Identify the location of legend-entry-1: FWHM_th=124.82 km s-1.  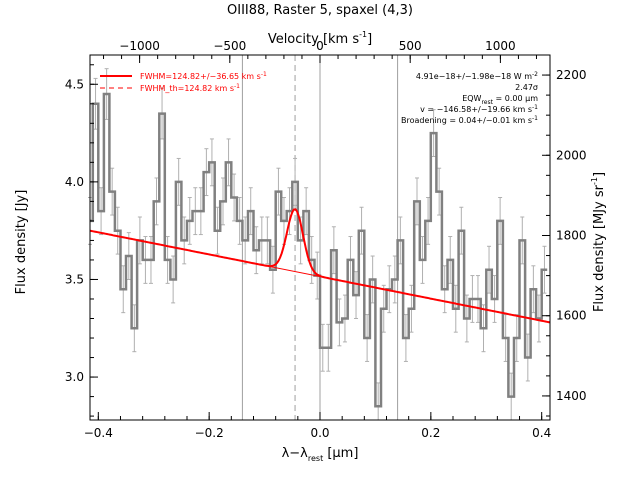
(190, 88).